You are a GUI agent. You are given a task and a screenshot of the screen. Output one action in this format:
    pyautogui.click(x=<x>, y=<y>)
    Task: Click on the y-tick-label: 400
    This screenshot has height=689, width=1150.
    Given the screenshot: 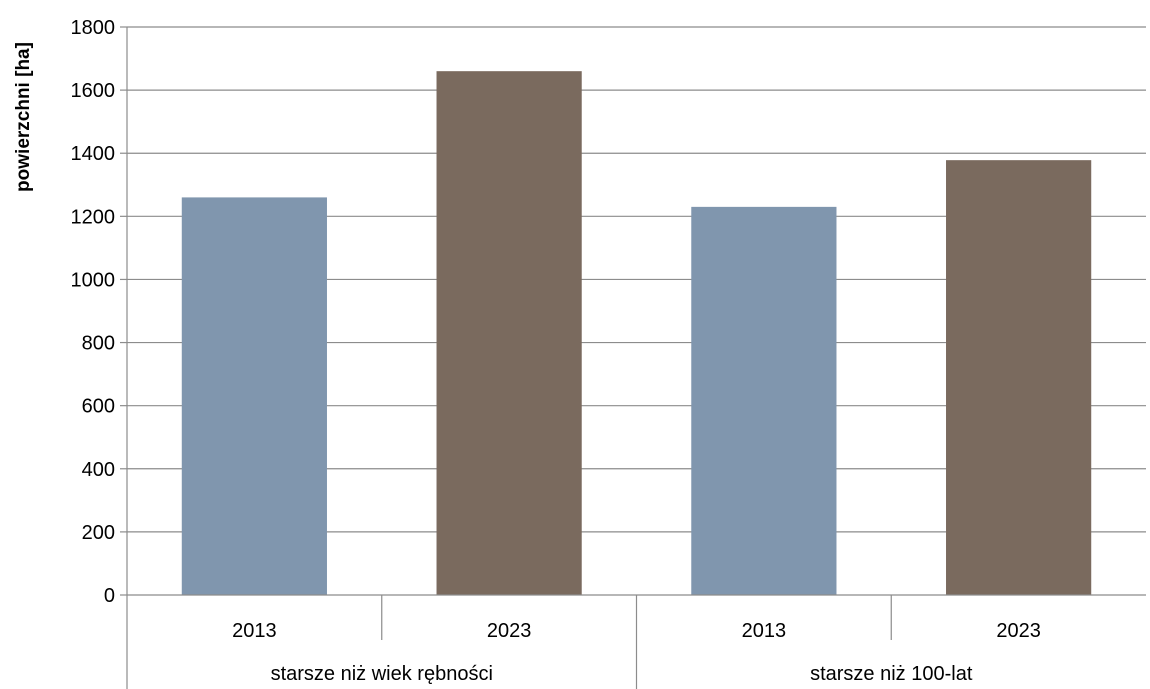 What is the action you would take?
    pyautogui.click(x=98, y=470)
    